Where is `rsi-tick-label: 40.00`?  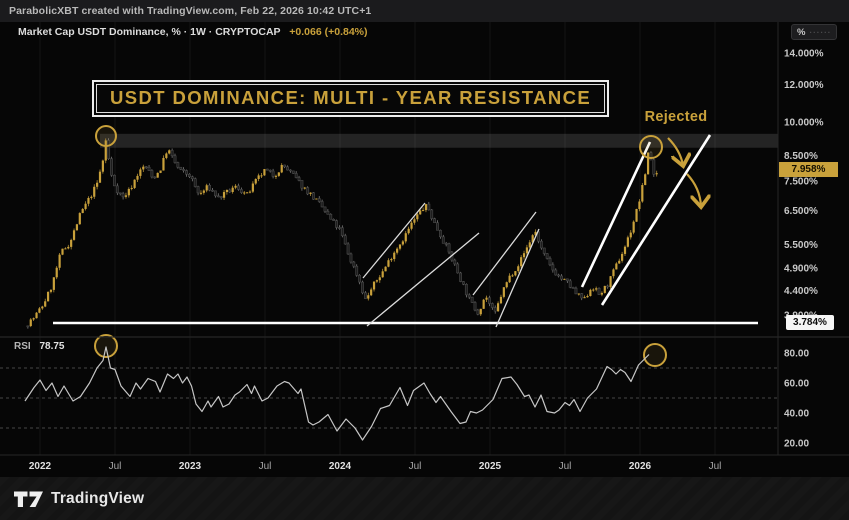
rsi-tick-label: 40.00 is located at coordinates (796, 414).